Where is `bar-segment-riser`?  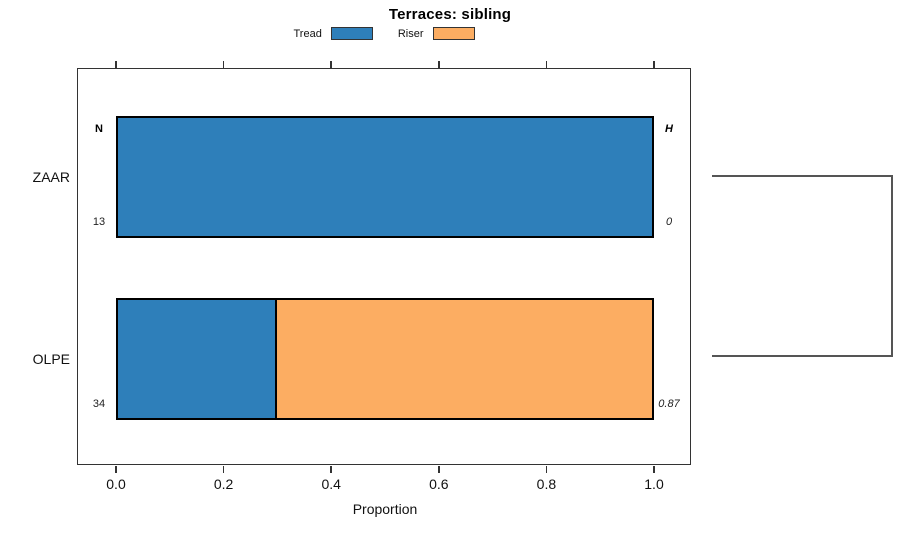 bar-segment-riser is located at coordinates (463, 359).